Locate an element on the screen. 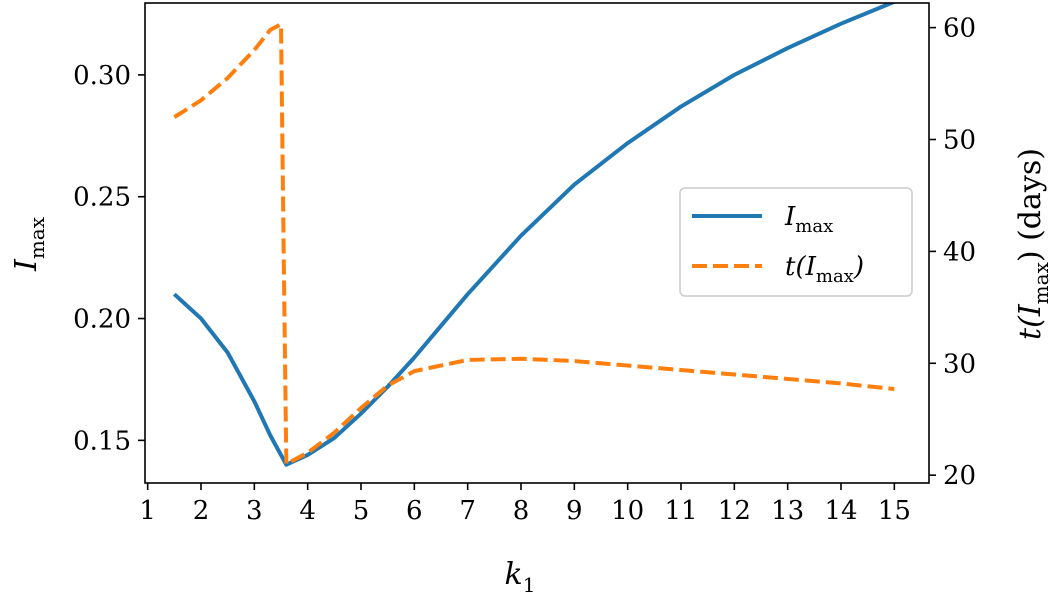  x-tick-label: 5 is located at coordinates (361, 511).